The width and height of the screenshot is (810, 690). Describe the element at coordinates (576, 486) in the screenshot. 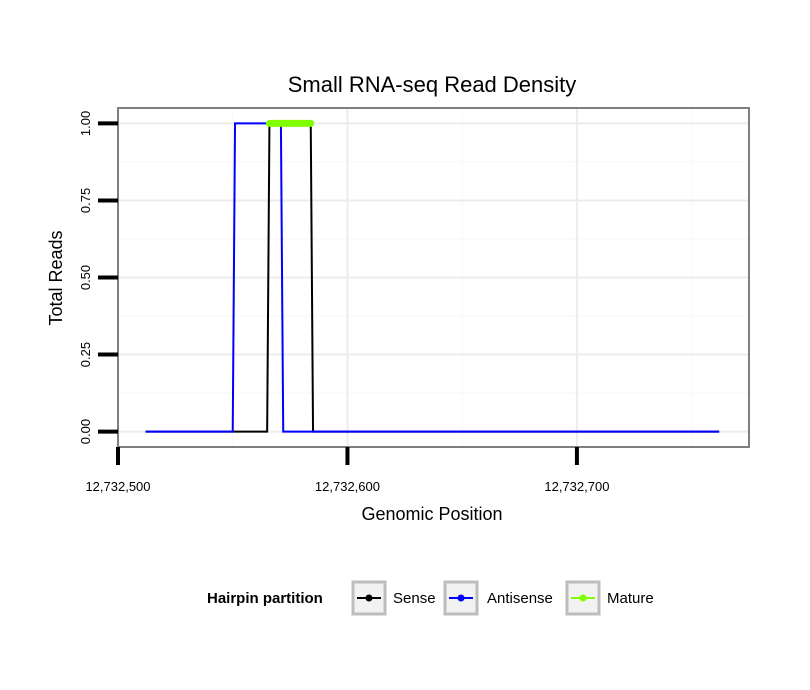

I see `x-tick-label: 12,732,700` at that location.